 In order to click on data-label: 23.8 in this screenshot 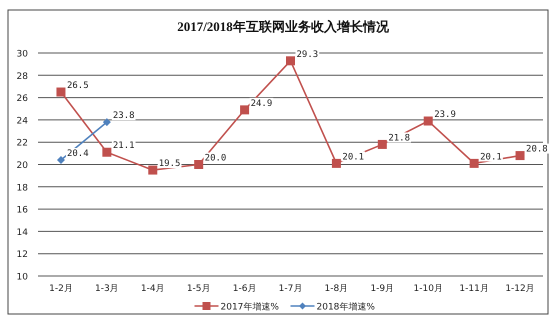, I will do `click(123, 116)`.